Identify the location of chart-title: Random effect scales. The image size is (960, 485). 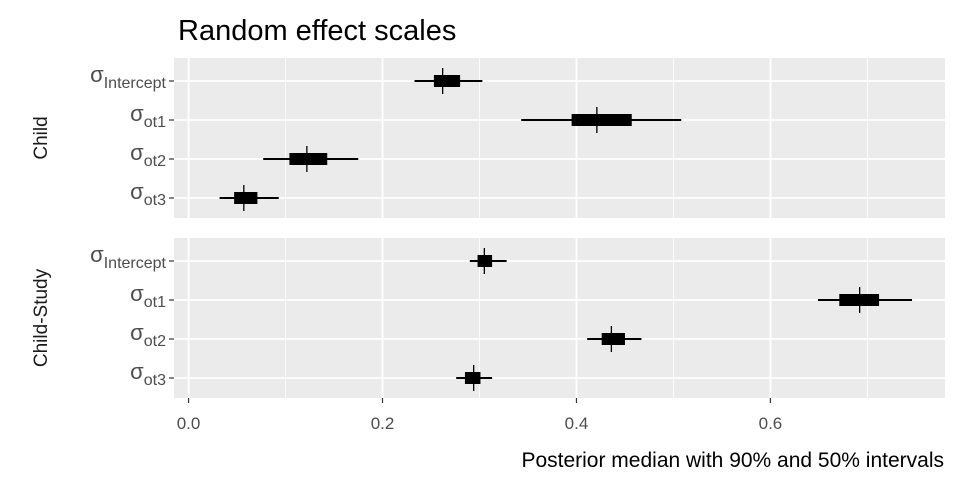
(317, 31).